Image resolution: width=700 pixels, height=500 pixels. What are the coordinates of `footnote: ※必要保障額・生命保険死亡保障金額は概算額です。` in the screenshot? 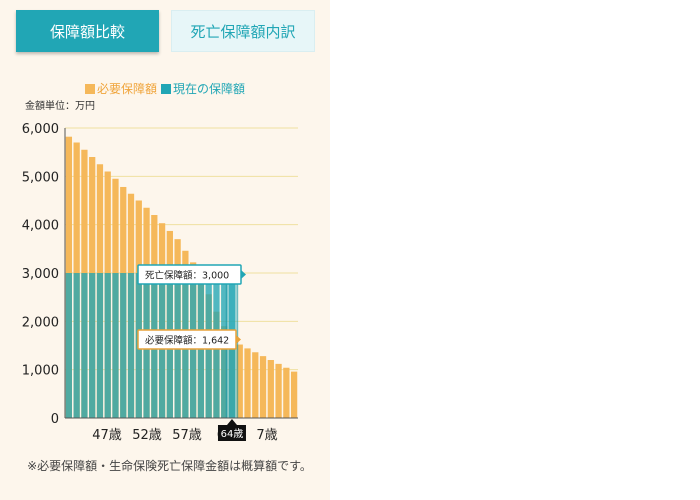 It's located at (169, 466).